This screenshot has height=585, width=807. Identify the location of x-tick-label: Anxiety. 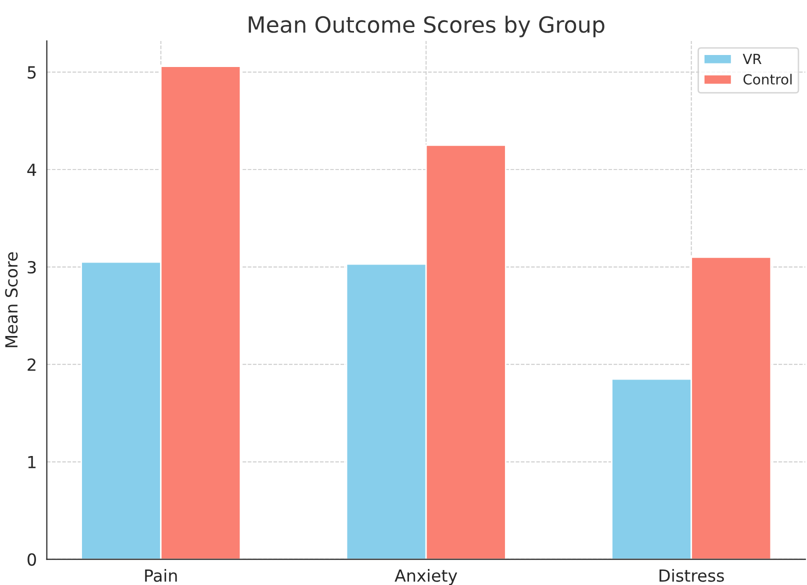
(426, 576).